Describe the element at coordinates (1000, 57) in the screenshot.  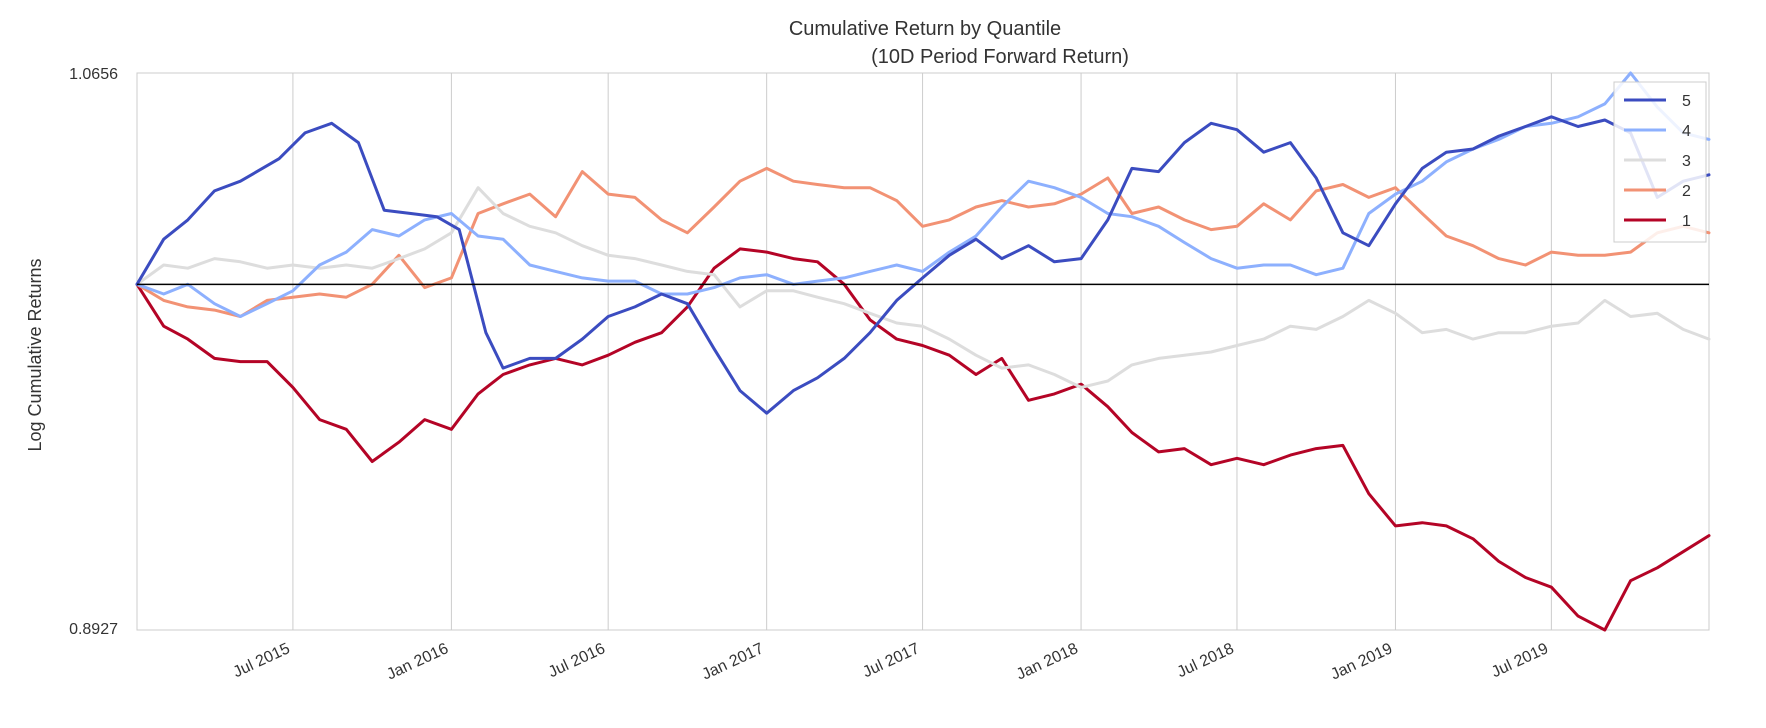
I see `chart-subtitle: (10D Period Forward Return)` at that location.